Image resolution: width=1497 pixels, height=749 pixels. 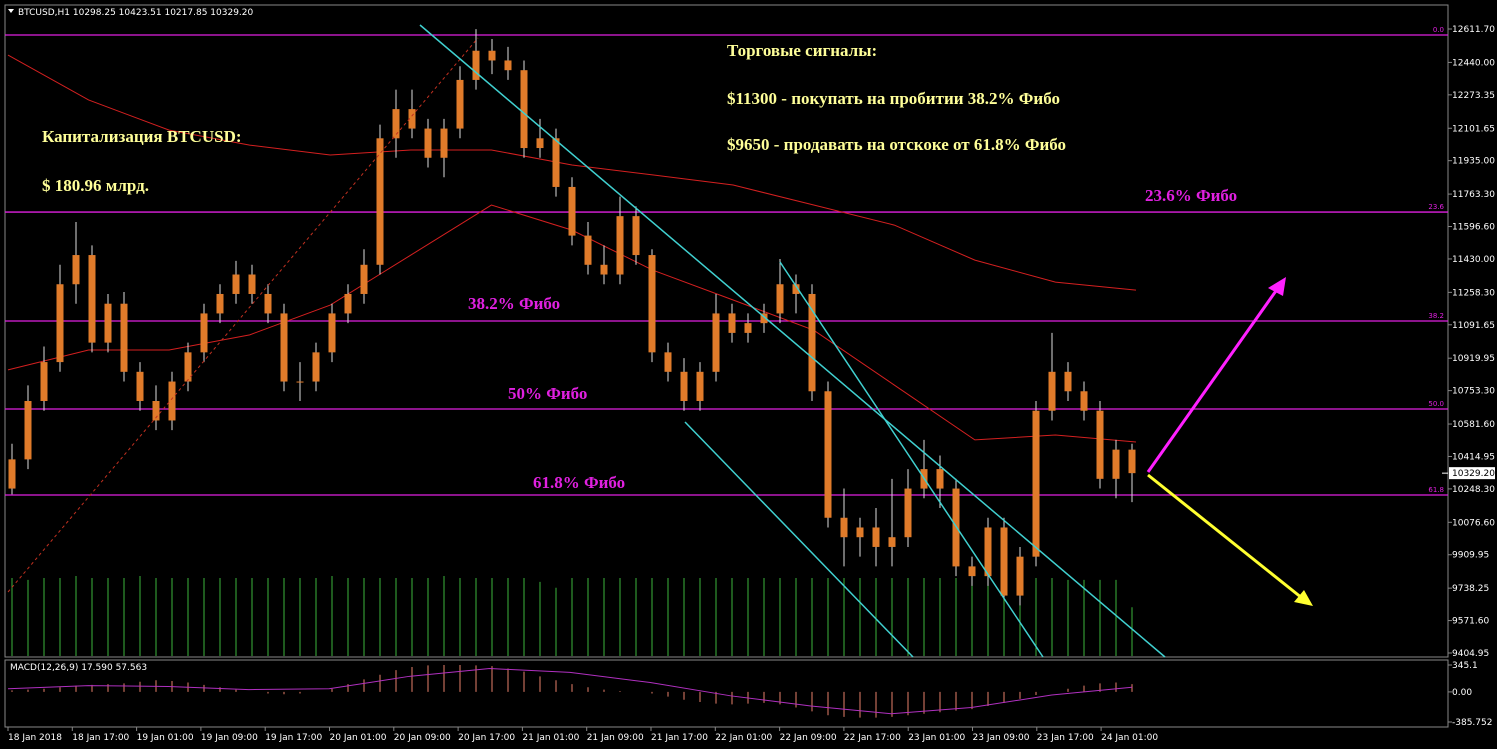 I want to click on x-tick-label: 19 Jan 01:00, so click(x=165, y=738).